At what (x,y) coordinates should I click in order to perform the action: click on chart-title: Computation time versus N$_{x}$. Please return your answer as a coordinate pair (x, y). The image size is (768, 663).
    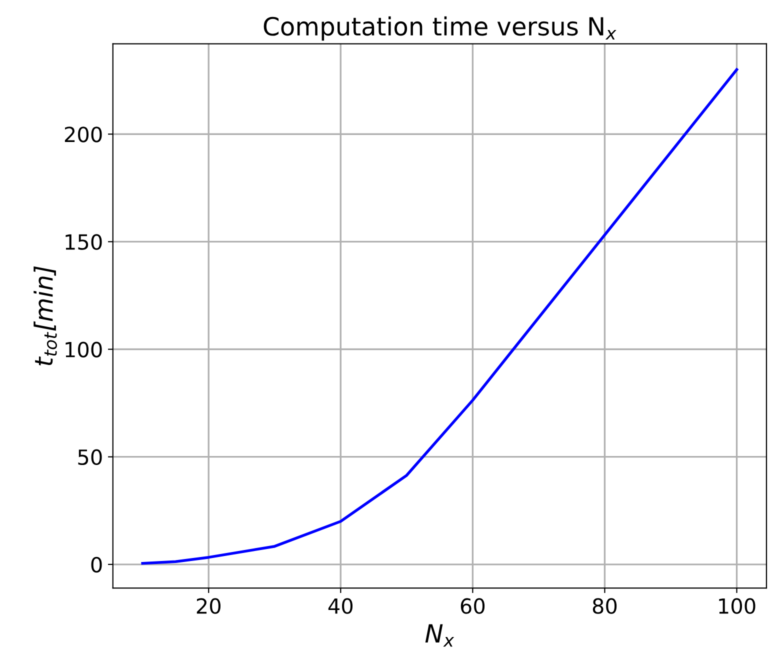
    Looking at the image, I should click on (440, 28).